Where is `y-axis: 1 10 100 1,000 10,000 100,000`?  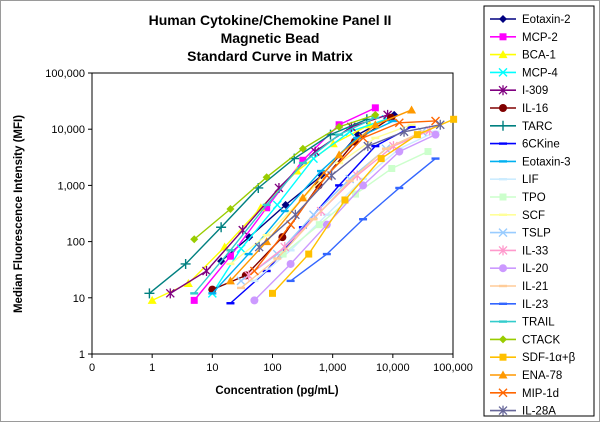
y-axis: 1 10 100 1,000 10,000 100,000 is located at coordinates (68, 214).